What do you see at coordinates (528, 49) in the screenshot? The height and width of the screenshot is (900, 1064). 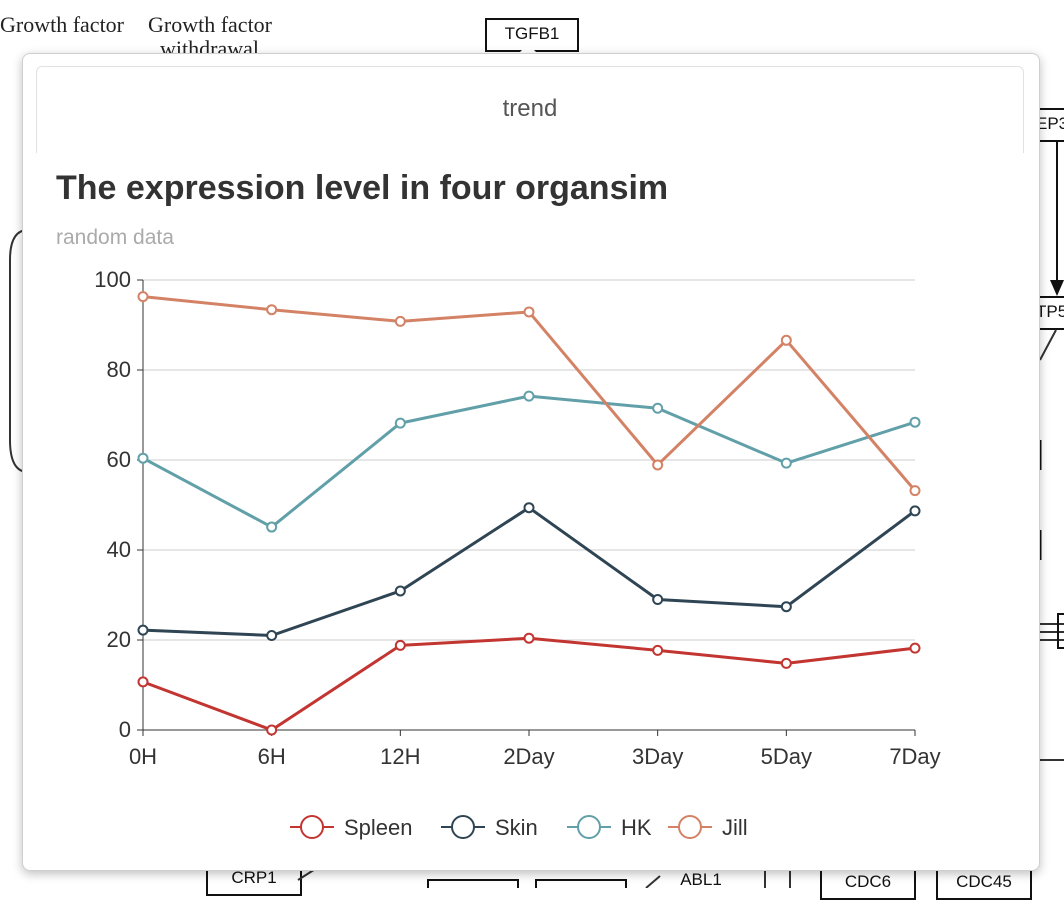 I see `popover-arrow` at bounding box center [528, 49].